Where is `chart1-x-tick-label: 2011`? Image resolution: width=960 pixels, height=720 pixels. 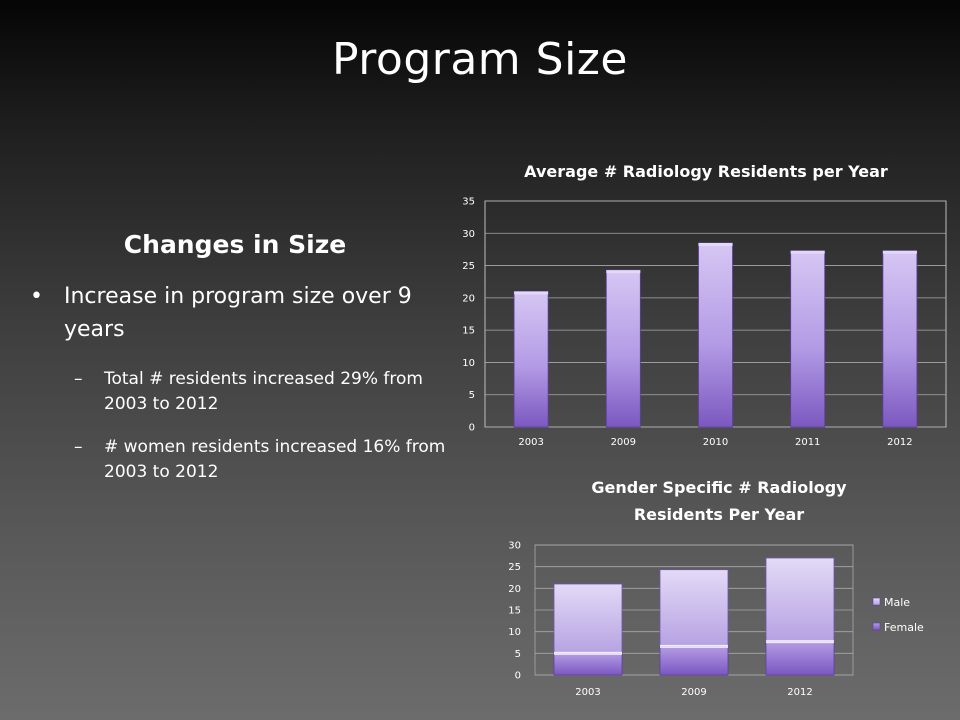 chart1-x-tick-label: 2011 is located at coordinates (807, 442).